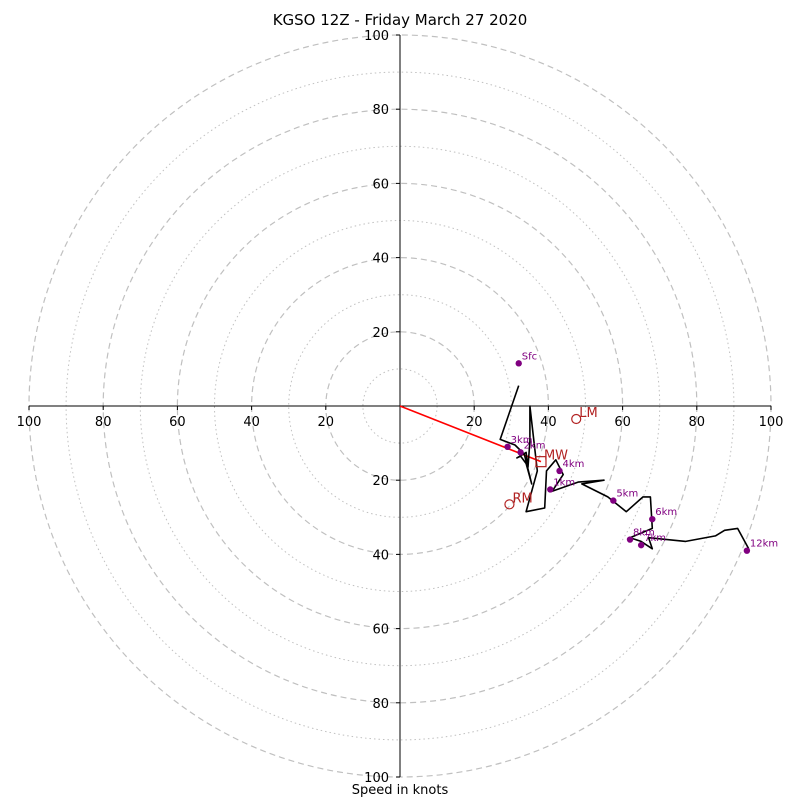  Describe the element at coordinates (522, 440) in the screenshot. I see `height-point-label: 3km` at that location.